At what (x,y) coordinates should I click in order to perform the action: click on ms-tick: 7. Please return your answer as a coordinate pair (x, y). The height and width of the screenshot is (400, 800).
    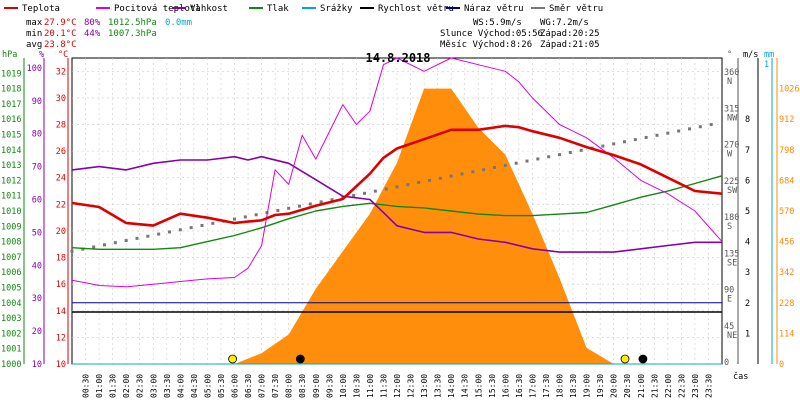
    Looking at the image, I should click on (747, 151).